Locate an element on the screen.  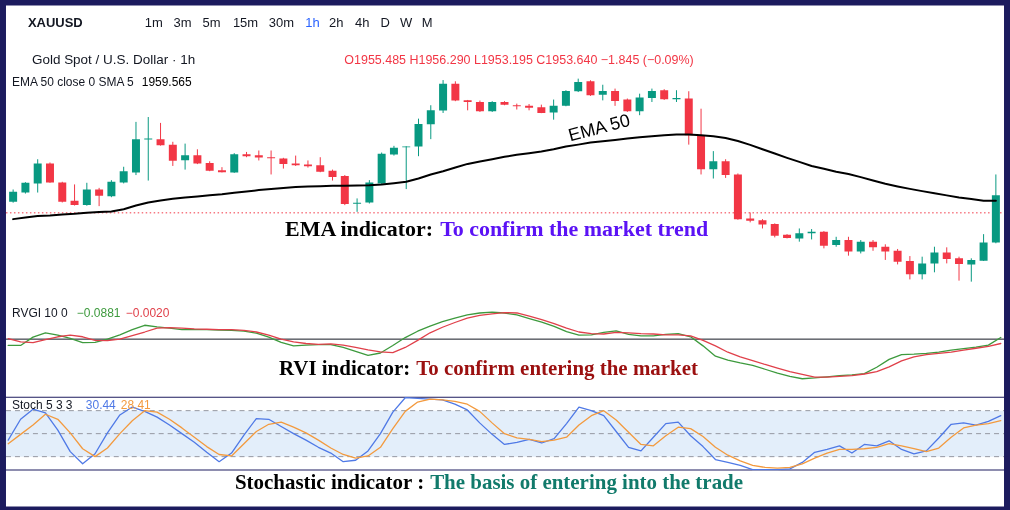
text: M is located at coordinates (427, 23).